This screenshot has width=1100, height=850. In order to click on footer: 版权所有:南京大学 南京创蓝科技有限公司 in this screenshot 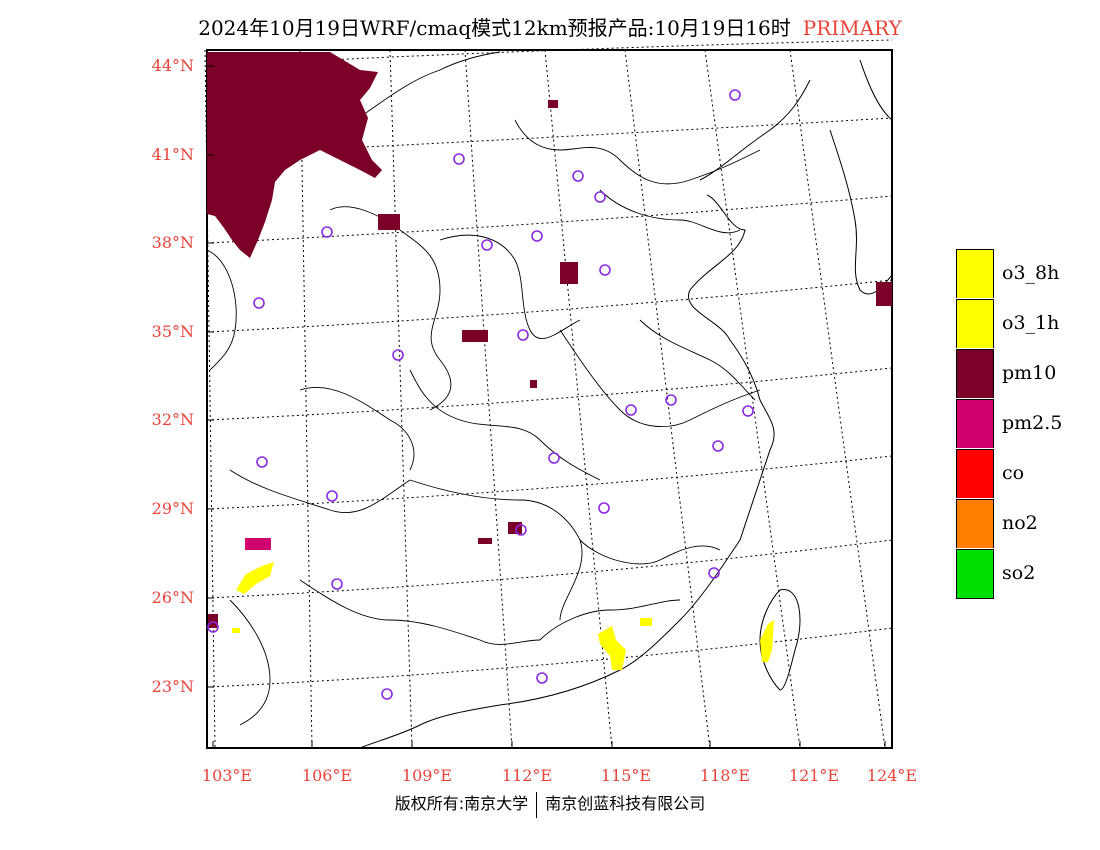, I will do `click(550, 804)`.